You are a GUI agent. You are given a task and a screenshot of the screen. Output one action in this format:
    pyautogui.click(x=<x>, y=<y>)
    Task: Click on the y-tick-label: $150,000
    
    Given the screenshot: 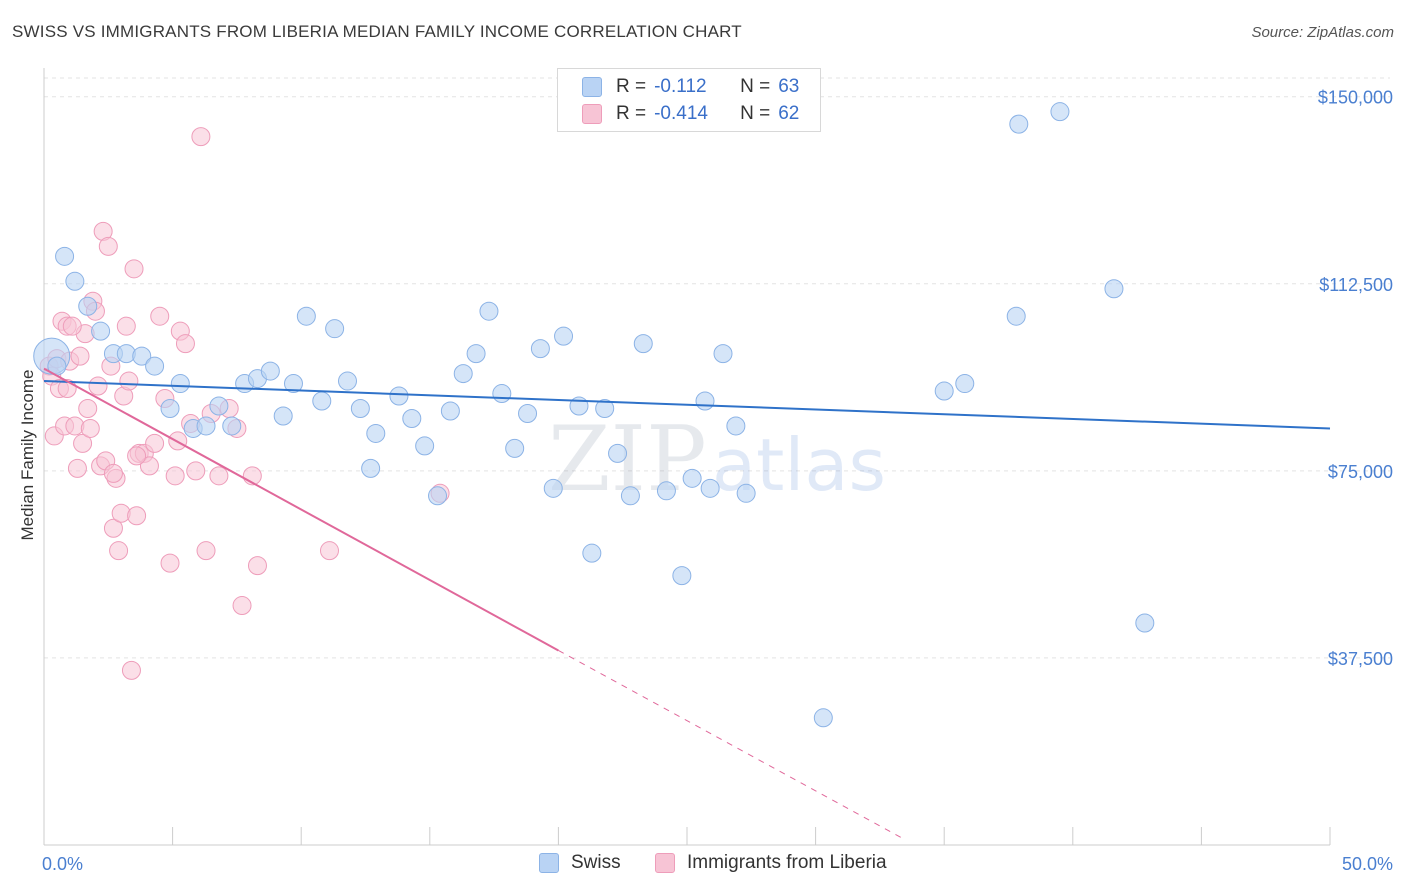 What is the action you would take?
    pyautogui.click(x=1355, y=98)
    